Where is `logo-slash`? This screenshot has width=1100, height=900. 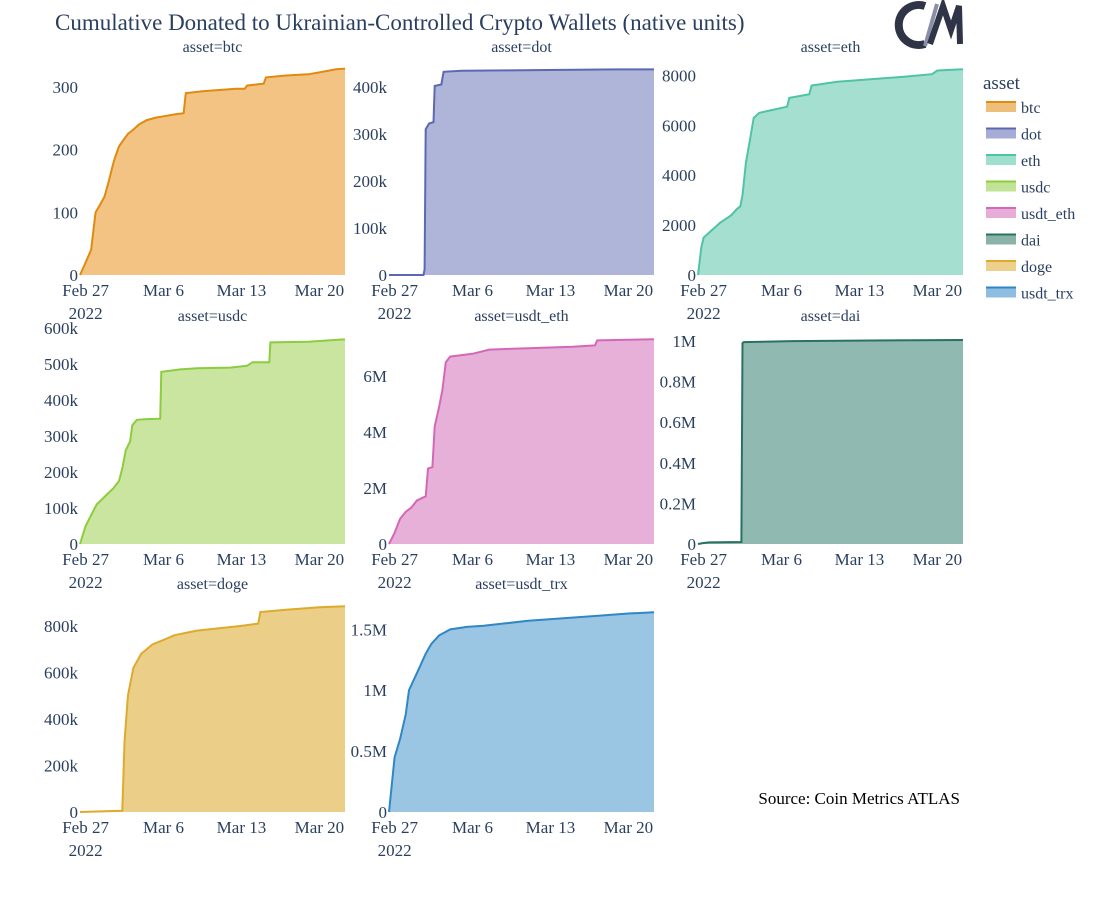
logo-slash is located at coordinates (931, 25).